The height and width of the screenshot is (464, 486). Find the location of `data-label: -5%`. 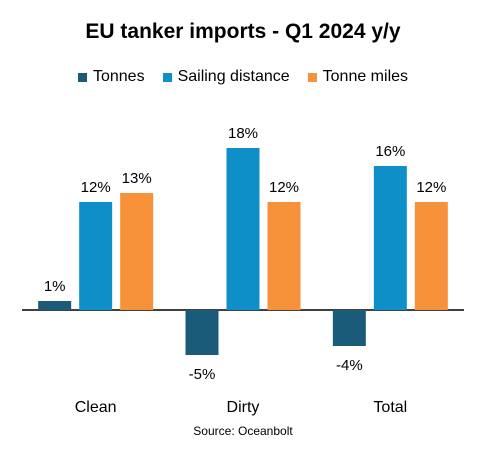

data-label: -5% is located at coordinates (202, 374).